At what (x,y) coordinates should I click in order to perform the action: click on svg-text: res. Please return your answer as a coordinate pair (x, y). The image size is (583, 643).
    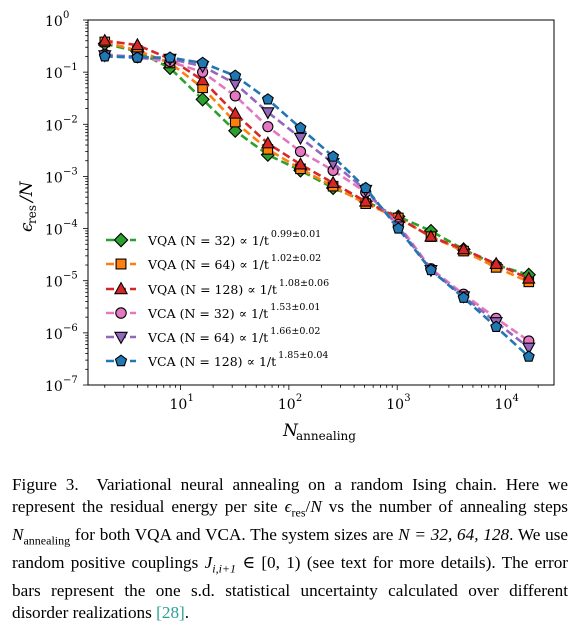
    Looking at the image, I should click on (32, 214).